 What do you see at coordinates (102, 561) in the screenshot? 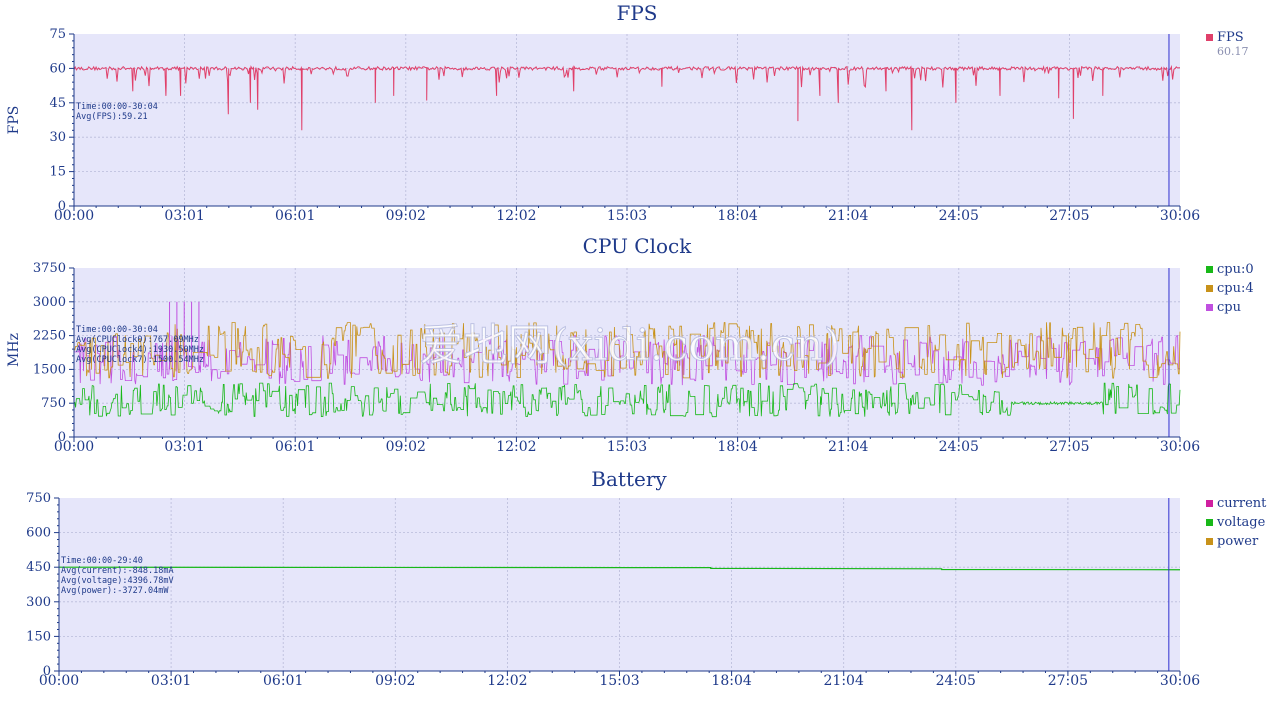
I see `stat-line: Time:00:00-29:40` at bounding box center [102, 561].